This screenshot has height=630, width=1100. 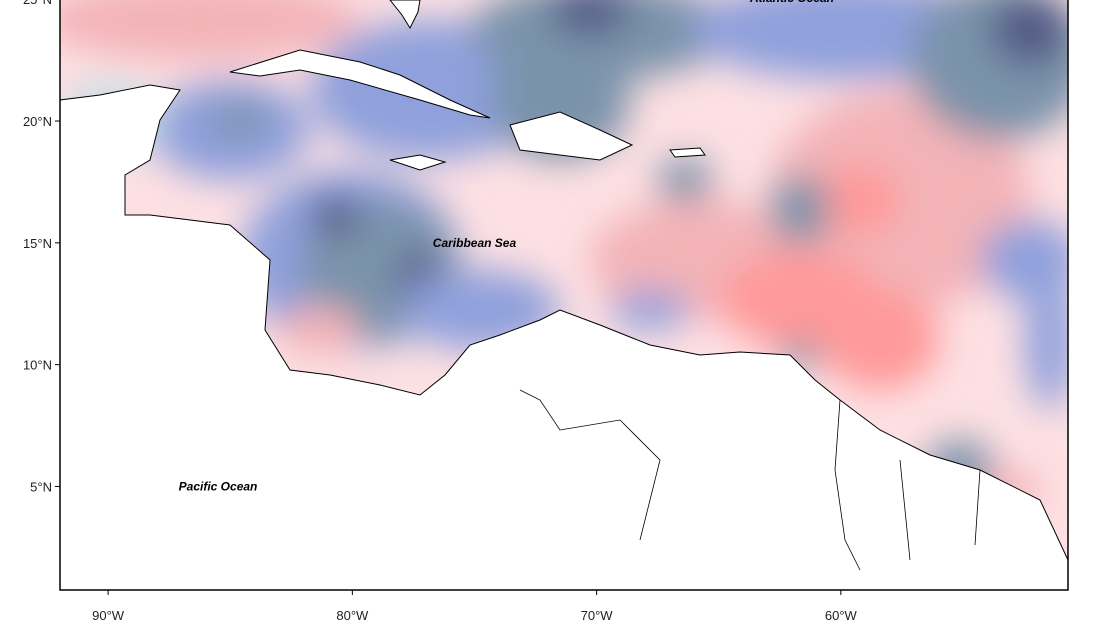 I want to click on lat-tick-label: 10°N, so click(x=37, y=365).